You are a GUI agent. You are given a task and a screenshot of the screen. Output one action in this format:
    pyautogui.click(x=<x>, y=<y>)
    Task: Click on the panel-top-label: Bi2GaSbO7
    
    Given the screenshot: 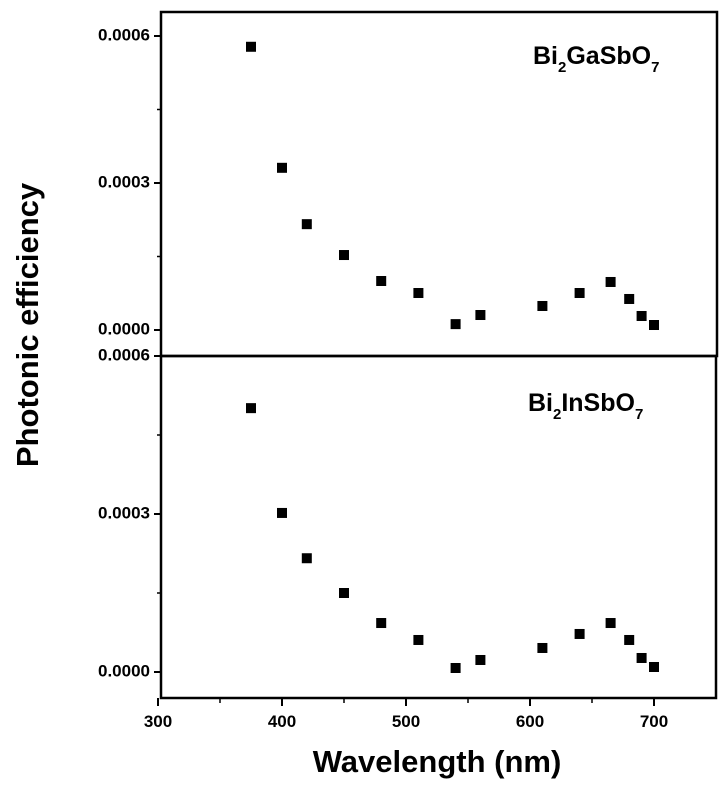 What is the action you would take?
    pyautogui.click(x=596, y=59)
    